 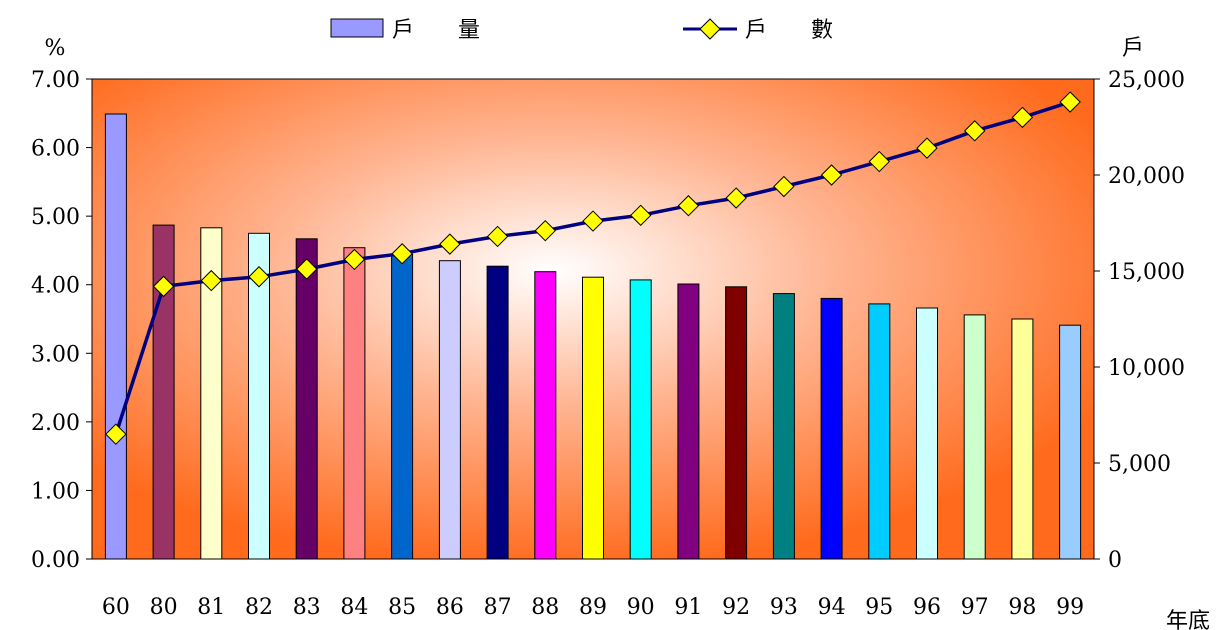 What do you see at coordinates (879, 607) in the screenshot?
I see `x-tick-label: 95` at bounding box center [879, 607].